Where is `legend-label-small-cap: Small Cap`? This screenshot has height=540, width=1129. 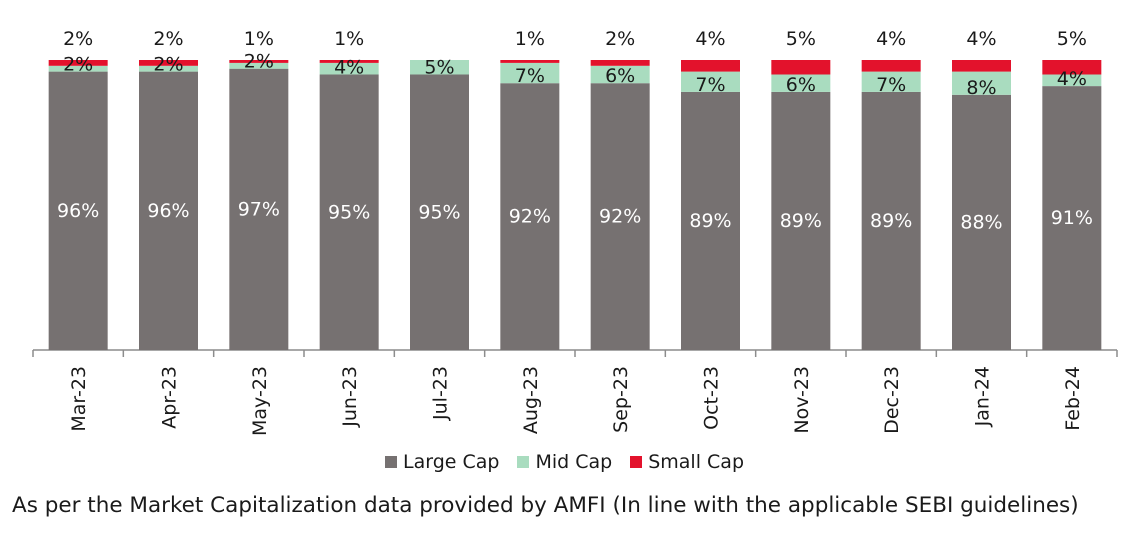 legend-label-small-cap: Small Cap is located at coordinates (696, 462).